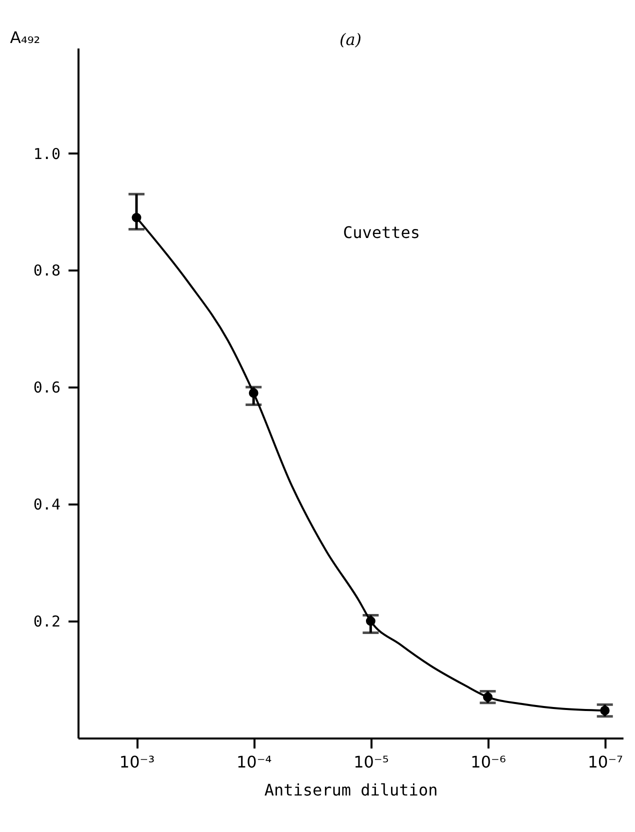  I want to click on y-tick-label: 0.2, so click(46, 621).